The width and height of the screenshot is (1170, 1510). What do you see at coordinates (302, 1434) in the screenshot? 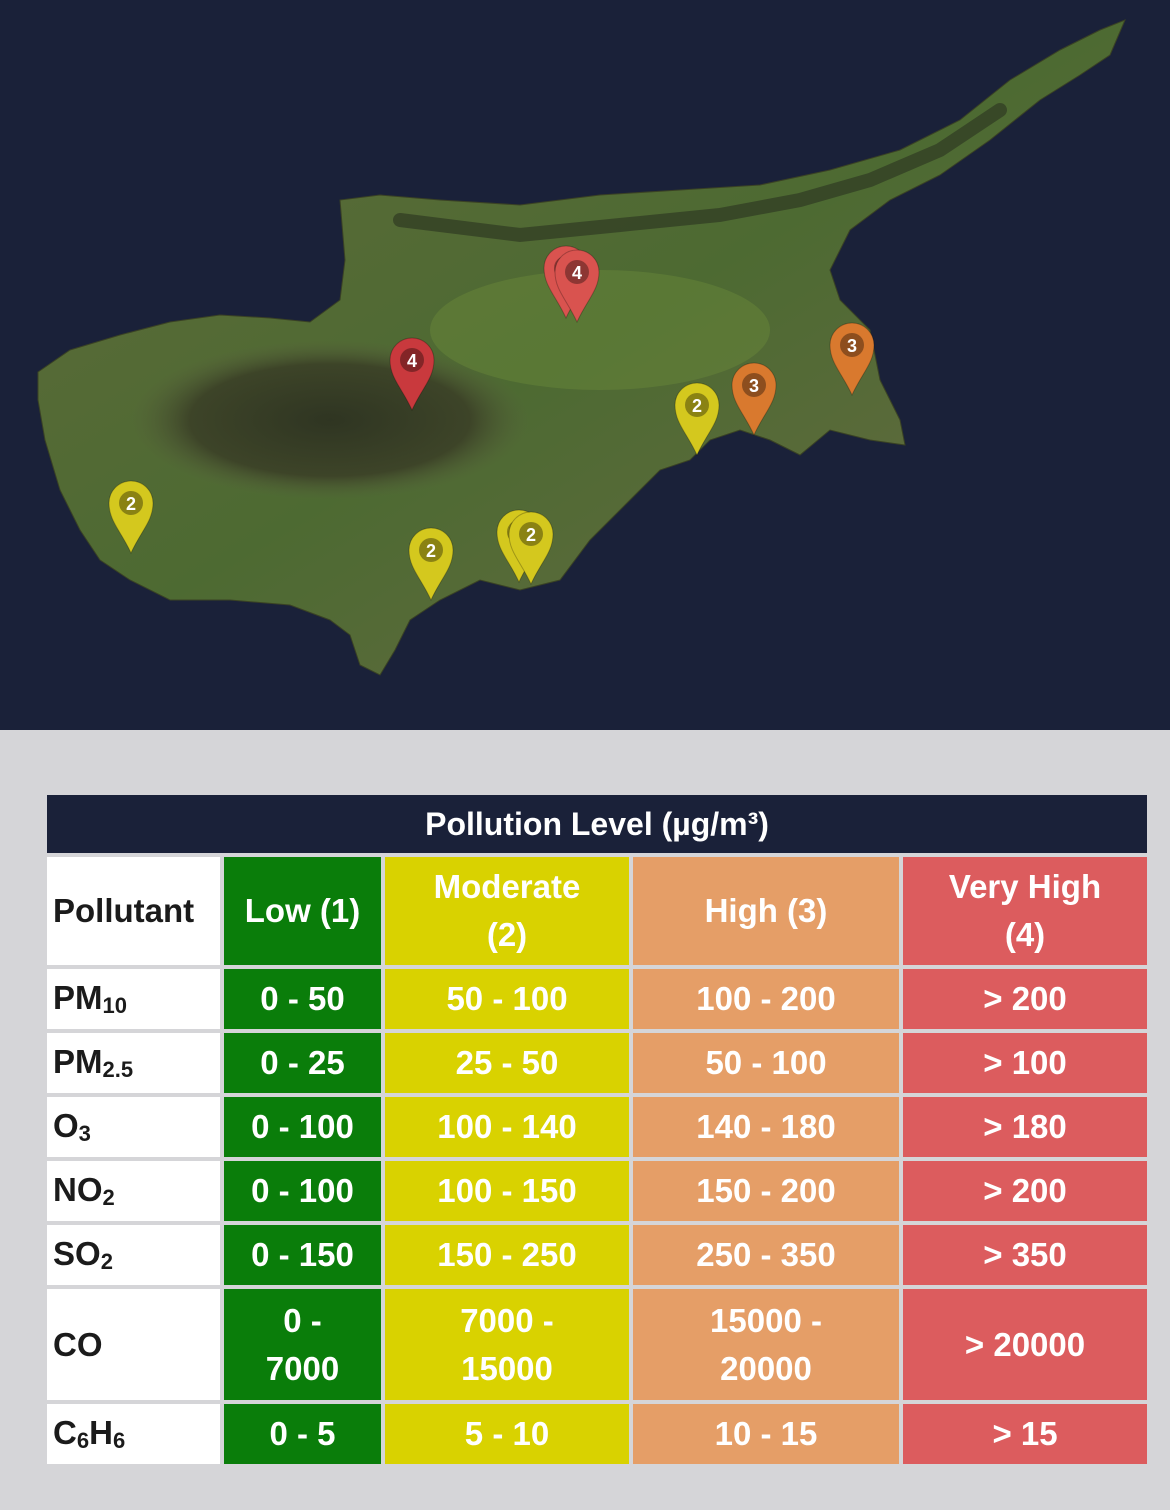
I see `cell-low: 0 - 5` at bounding box center [302, 1434].